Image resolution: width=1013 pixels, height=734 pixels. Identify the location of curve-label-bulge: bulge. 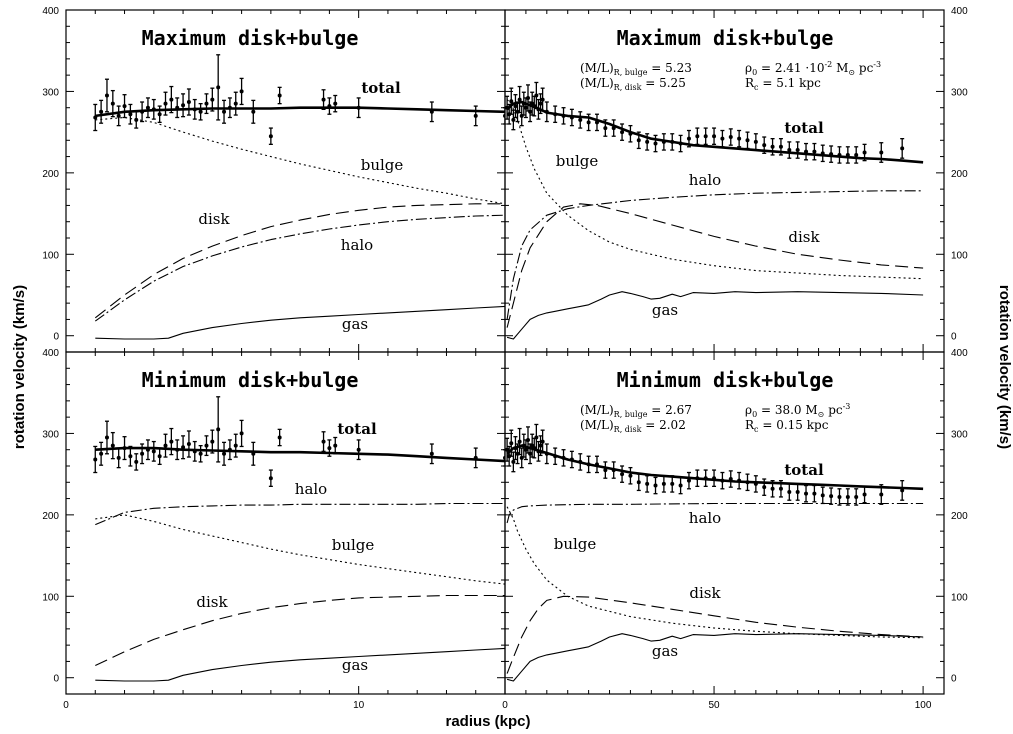
(353, 545).